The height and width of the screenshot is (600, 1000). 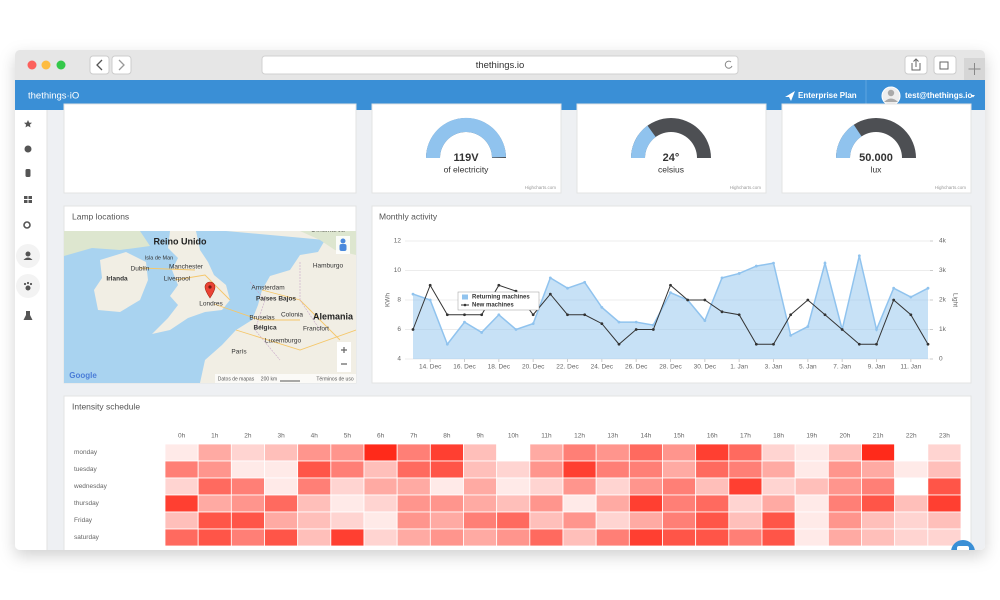 What do you see at coordinates (671, 169) in the screenshot?
I see `gauge-unit: celsius` at bounding box center [671, 169].